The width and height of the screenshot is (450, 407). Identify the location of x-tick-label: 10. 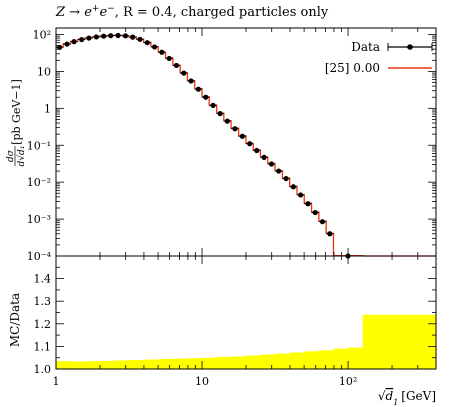
(202, 381).